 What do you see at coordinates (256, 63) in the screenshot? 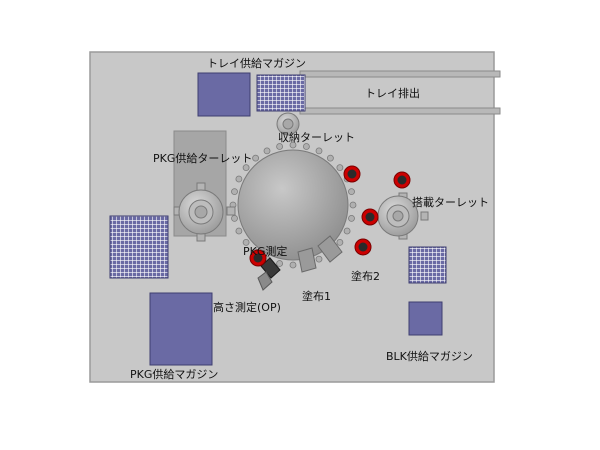
I see `label-tray-supply-magazine: トレイ供給マガジン` at bounding box center [256, 63].